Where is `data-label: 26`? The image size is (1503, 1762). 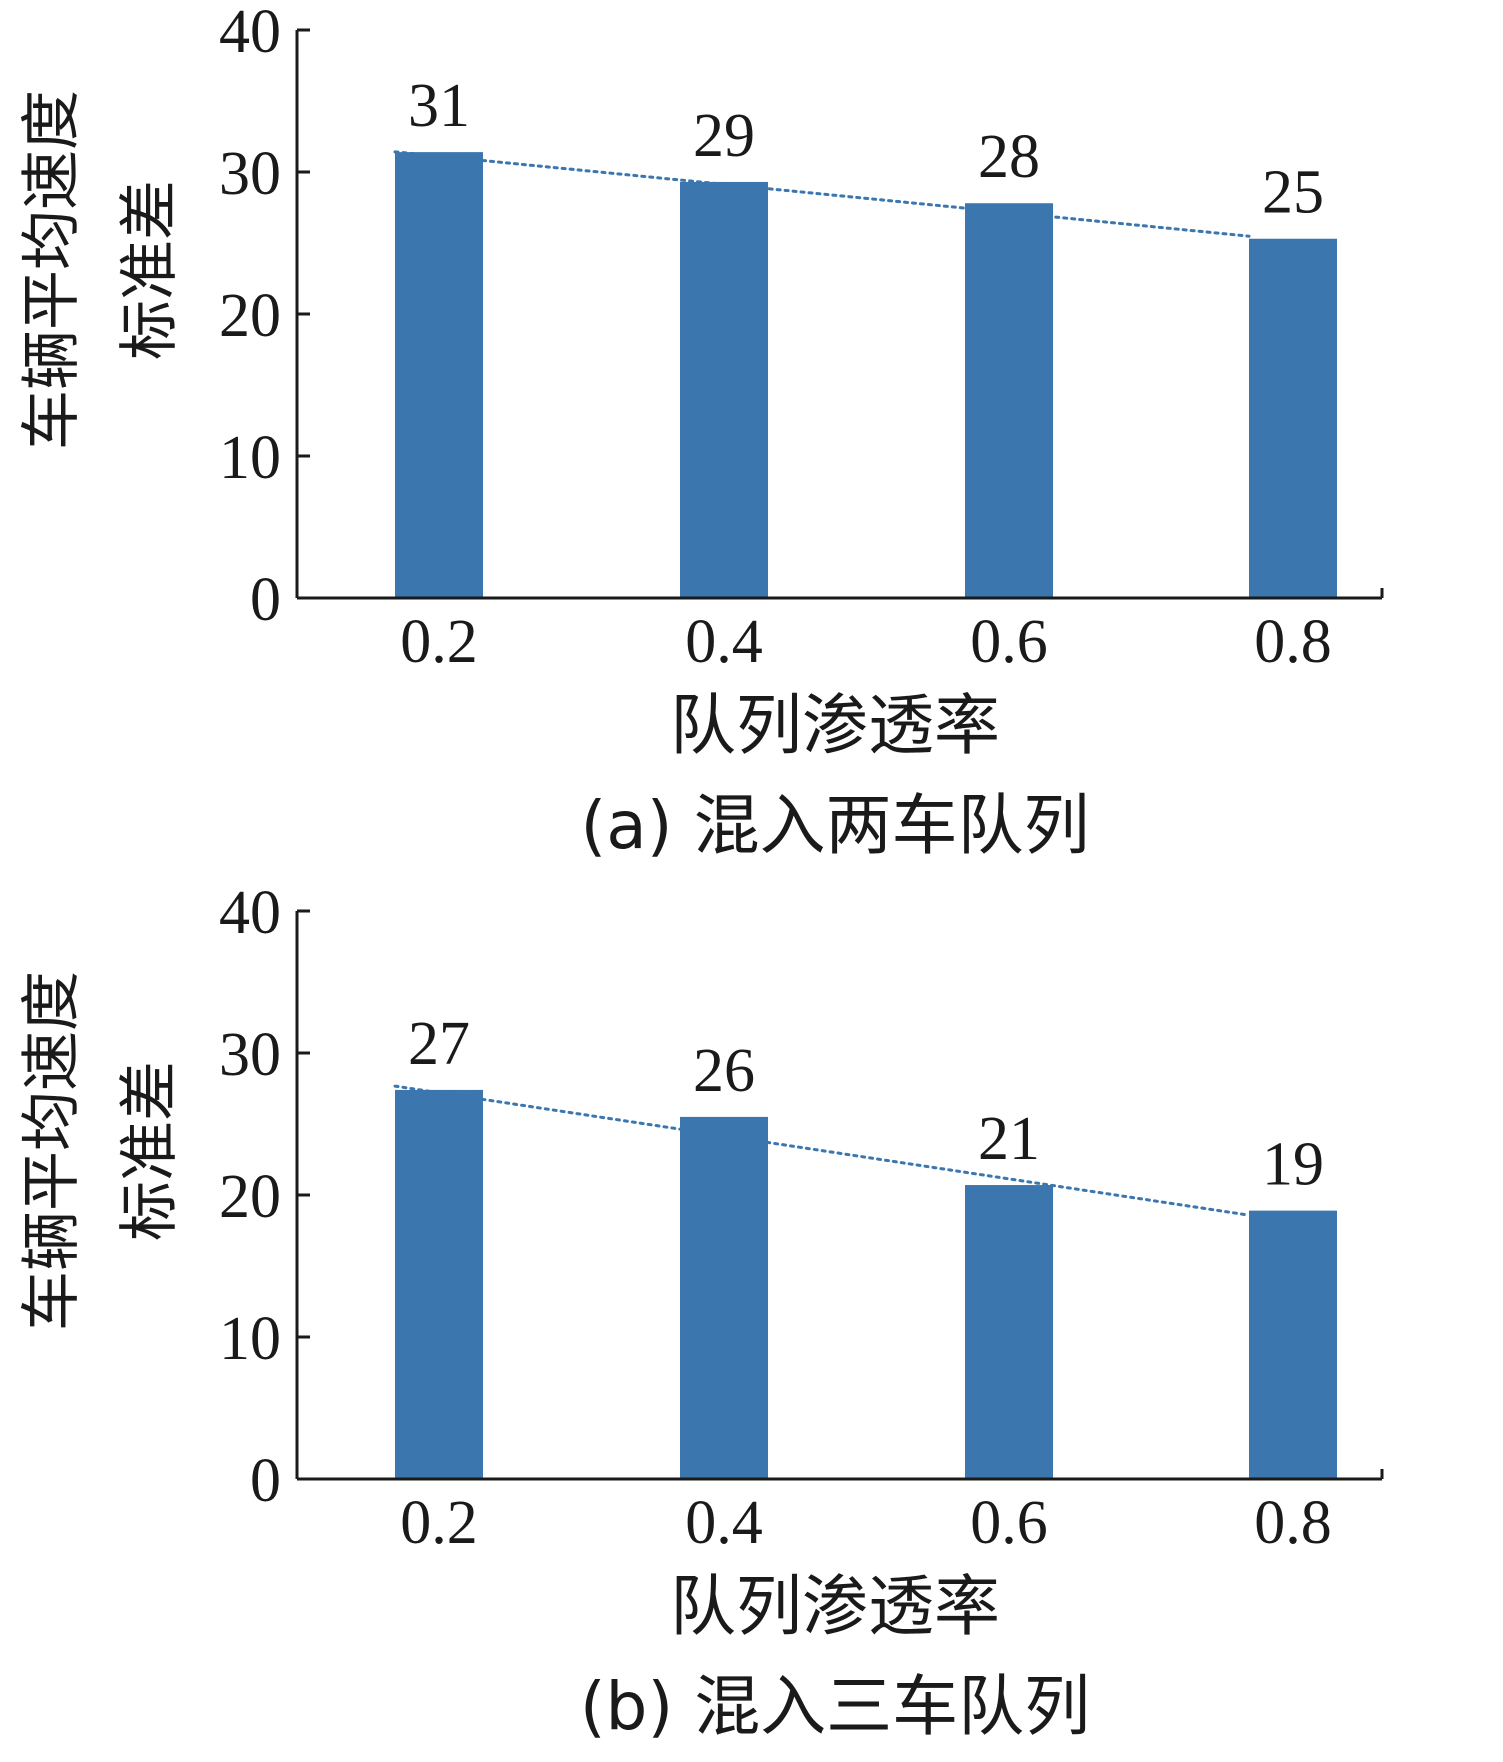 data-label: 26 is located at coordinates (724, 1071).